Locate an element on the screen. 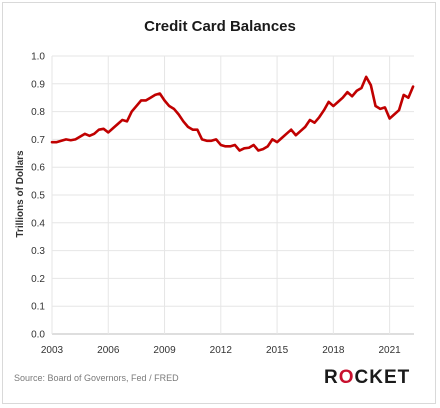  x-tick-label: 2021 is located at coordinates (389, 350).